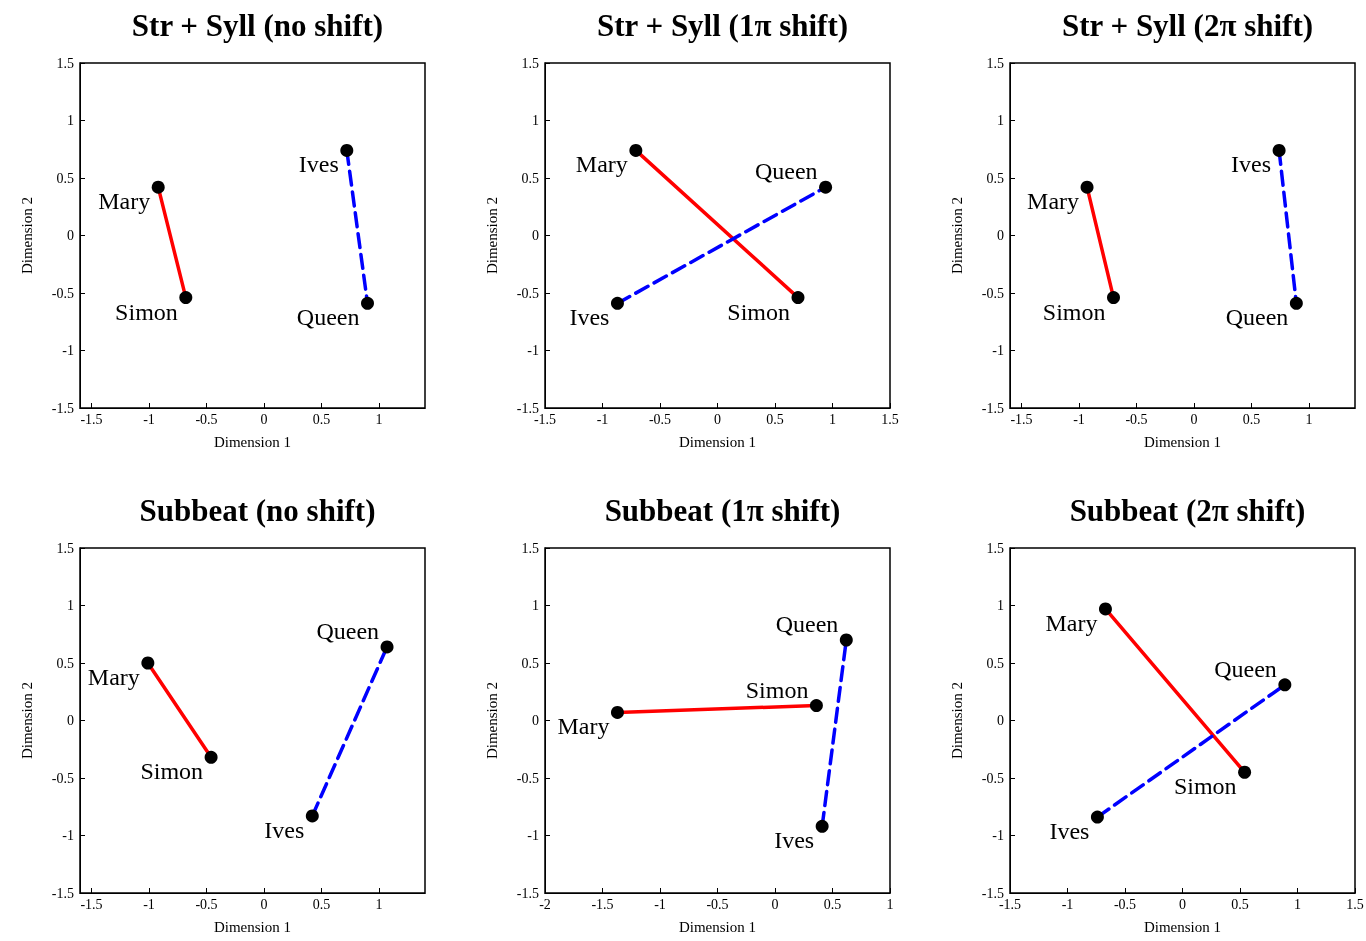 The height and width of the screenshot is (941, 1366). Describe the element at coordinates (257, 510) in the screenshot. I see `chart-title: Subbeat (no shift)` at that location.